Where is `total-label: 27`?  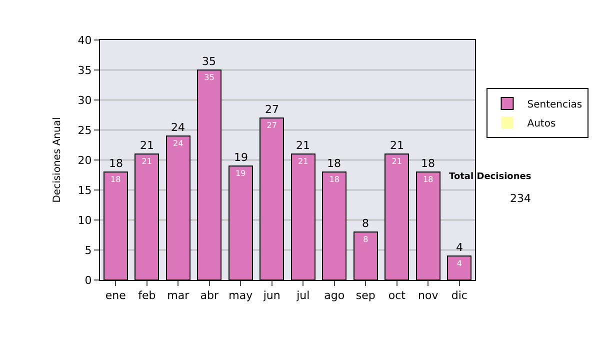 total-label: 27 is located at coordinates (272, 109).